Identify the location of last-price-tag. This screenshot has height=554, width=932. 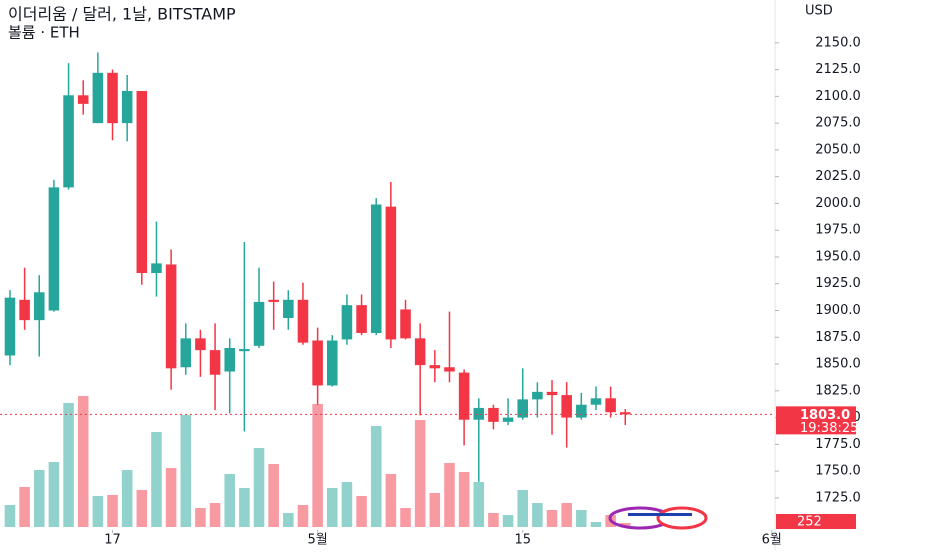
(816, 420).